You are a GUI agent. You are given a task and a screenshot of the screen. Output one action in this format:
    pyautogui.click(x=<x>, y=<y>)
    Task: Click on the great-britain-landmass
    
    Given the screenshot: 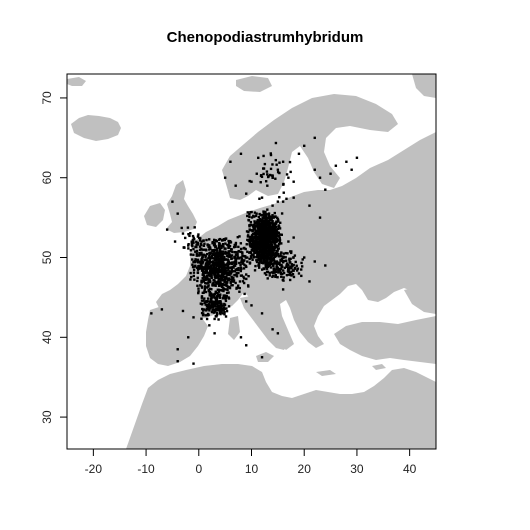 What is the action you would take?
    pyautogui.click(x=181, y=206)
    